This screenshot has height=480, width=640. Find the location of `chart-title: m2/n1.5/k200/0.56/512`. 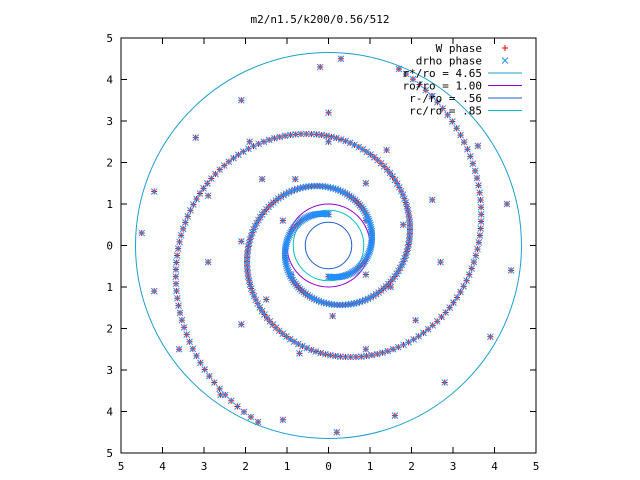

chart-title: m2/n1.5/k200/0.56/512 is located at coordinates (319, 19).